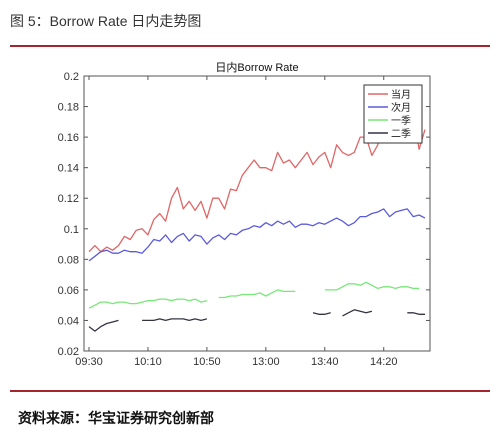 Image resolution: width=499 pixels, height=446 pixels. What do you see at coordinates (207, 362) in the screenshot?
I see `x-tick-label: 10:50` at bounding box center [207, 362].